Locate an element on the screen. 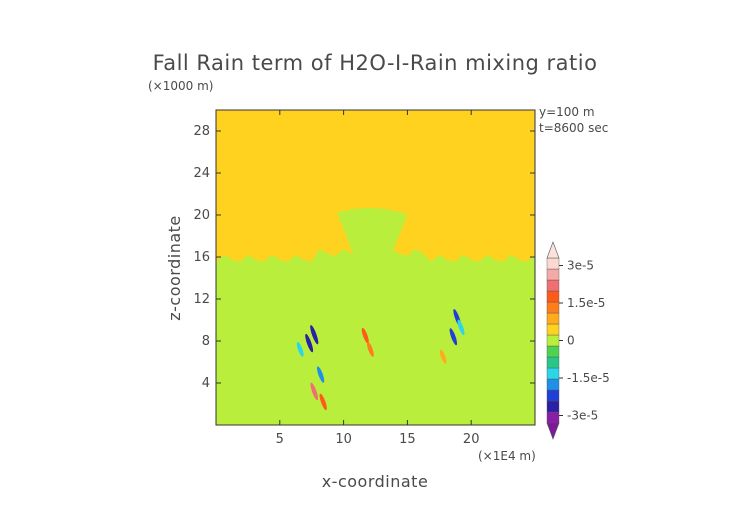 The width and height of the screenshot is (752, 532). annotation-y: y=100 m is located at coordinates (567, 112).